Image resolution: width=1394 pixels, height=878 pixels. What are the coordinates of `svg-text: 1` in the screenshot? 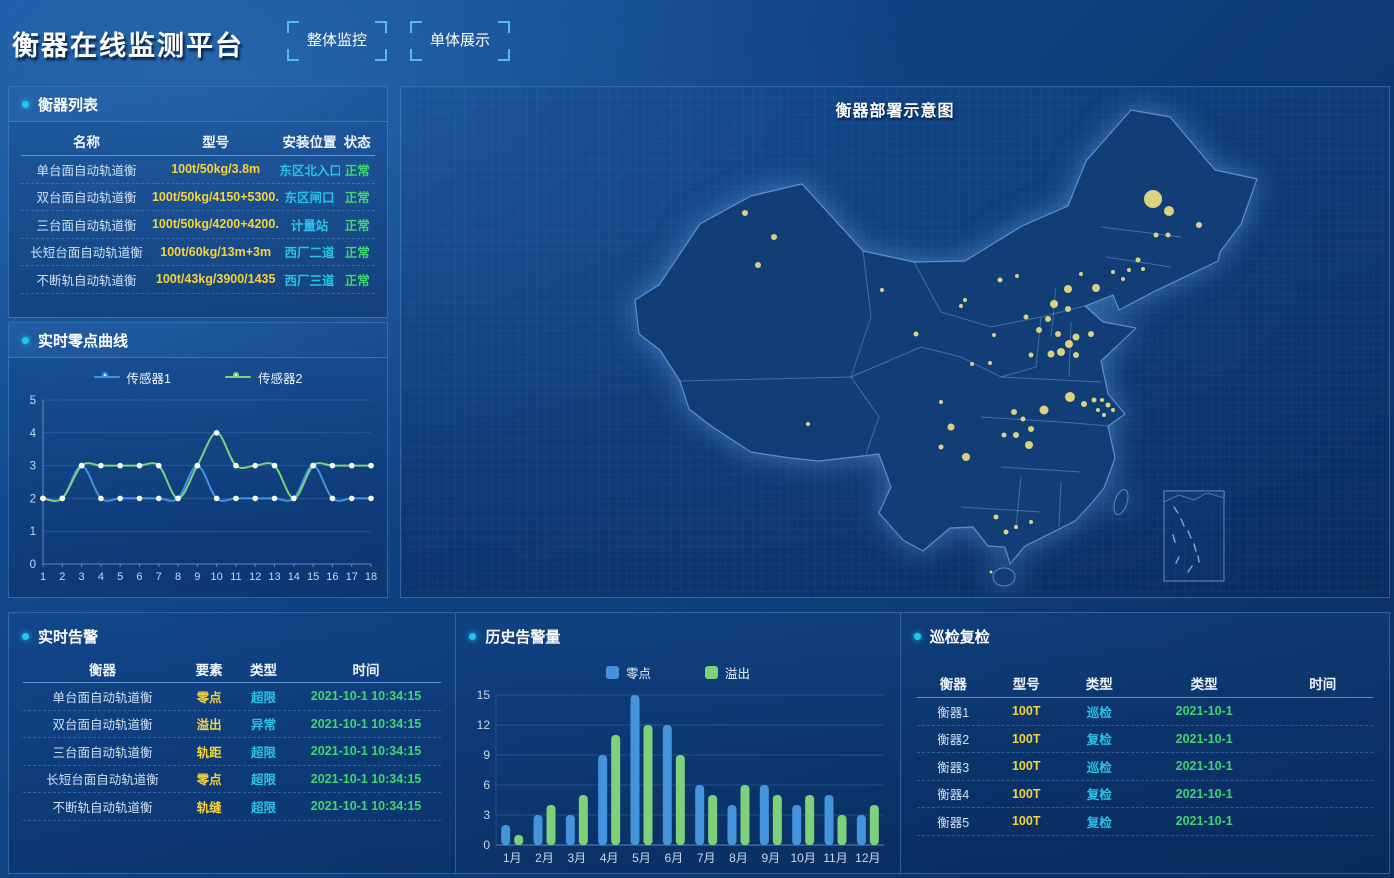 It's located at (33, 532).